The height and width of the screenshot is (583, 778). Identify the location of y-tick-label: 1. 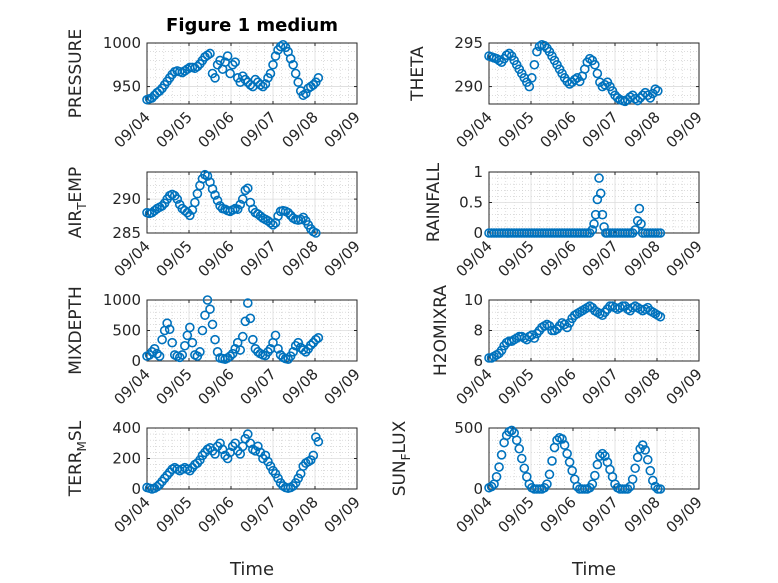
(478, 172).